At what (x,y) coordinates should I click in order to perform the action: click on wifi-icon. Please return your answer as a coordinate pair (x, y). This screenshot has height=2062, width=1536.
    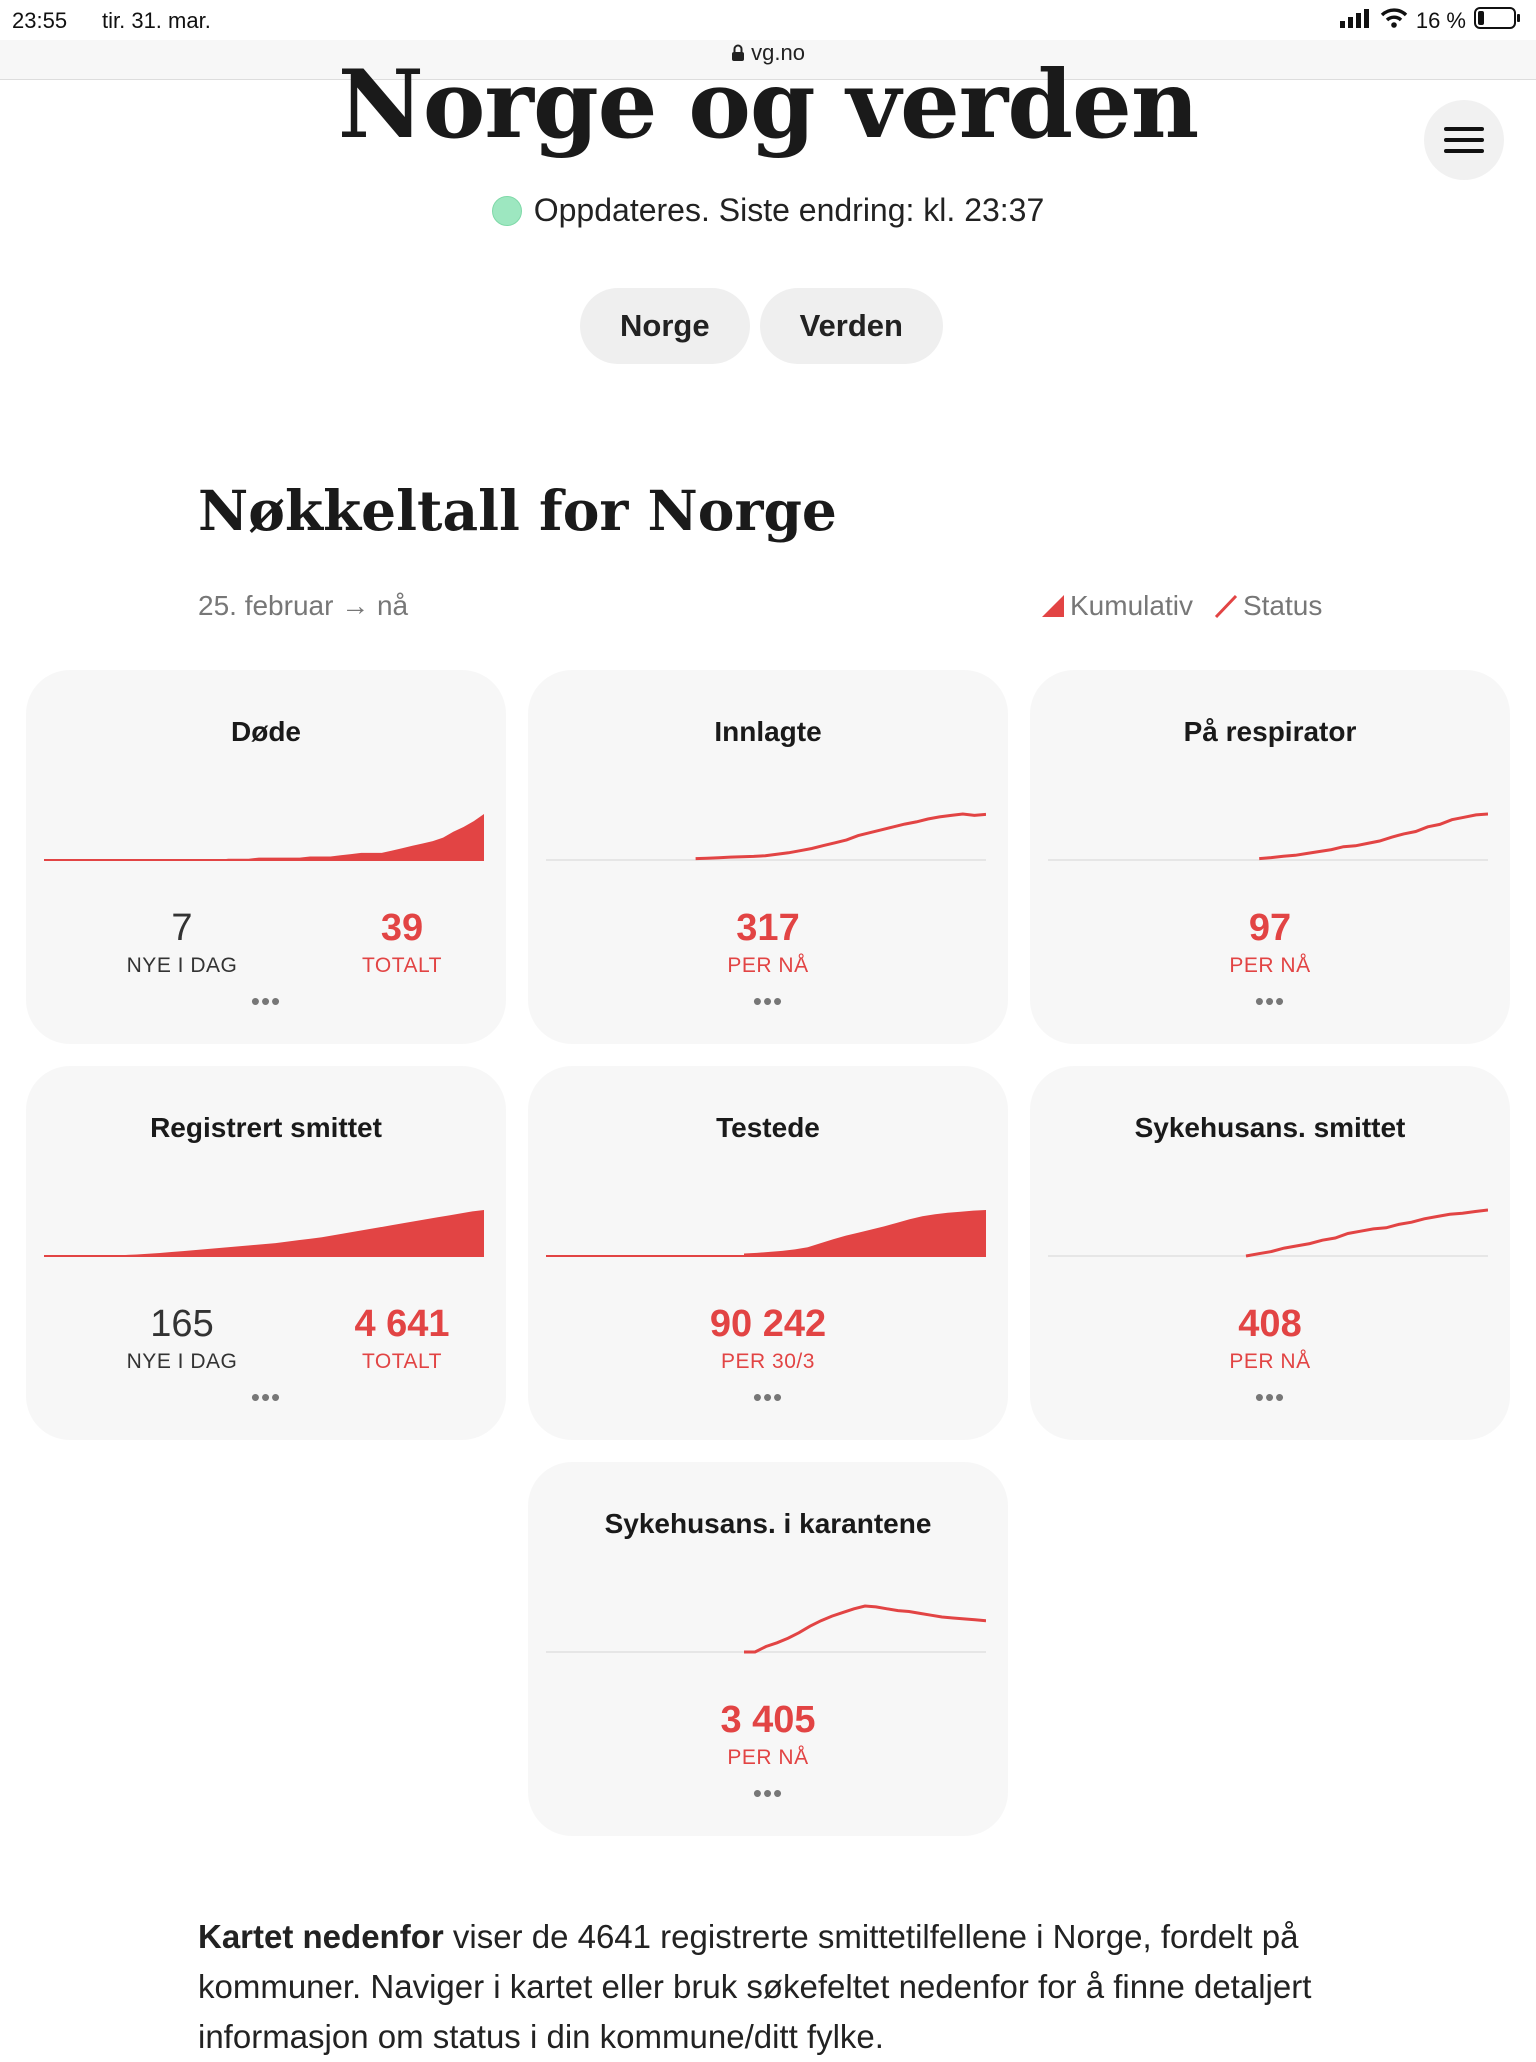
    Looking at the image, I should click on (1394, 21).